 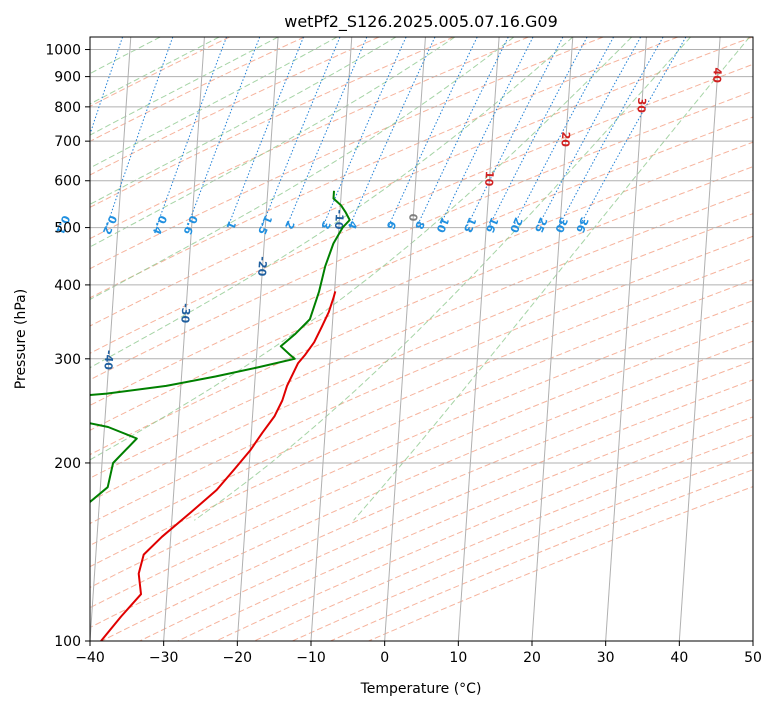 I want to click on isotherm-label: 40, so click(x=717, y=75).